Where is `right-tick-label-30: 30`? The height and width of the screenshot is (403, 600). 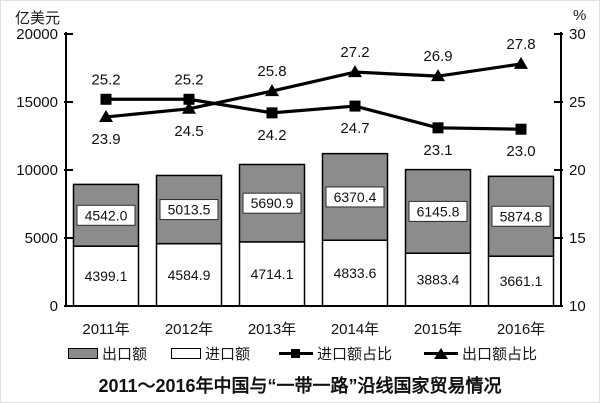 right-tick-label-30: 30 is located at coordinates (577, 34).